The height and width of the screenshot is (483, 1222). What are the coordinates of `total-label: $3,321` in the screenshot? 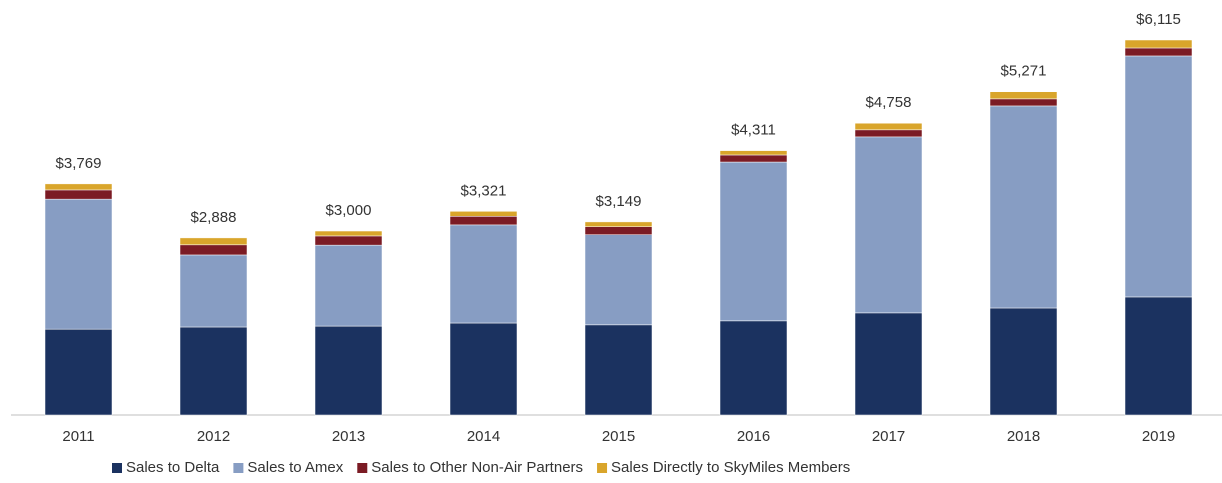 It's located at (484, 190).